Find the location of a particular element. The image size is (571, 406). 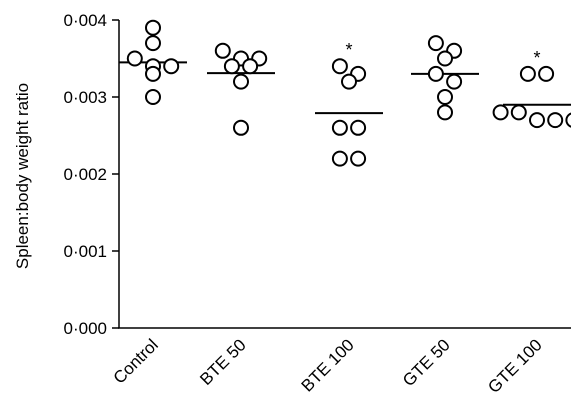

y-tick-label: 0·003 is located at coordinates (85, 97).